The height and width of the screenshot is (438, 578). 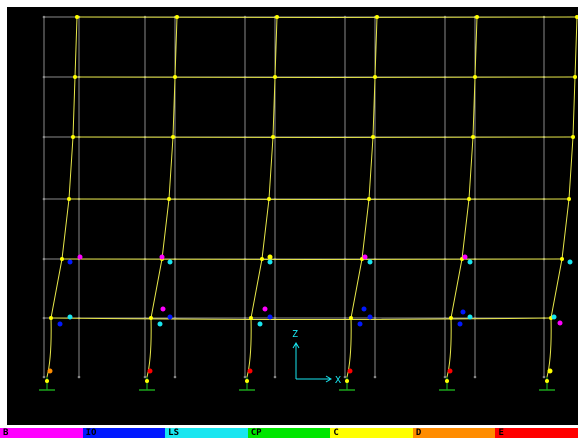 What do you see at coordinates (297, 384) in the screenshot?
I see `supports` at bounding box center [297, 384].